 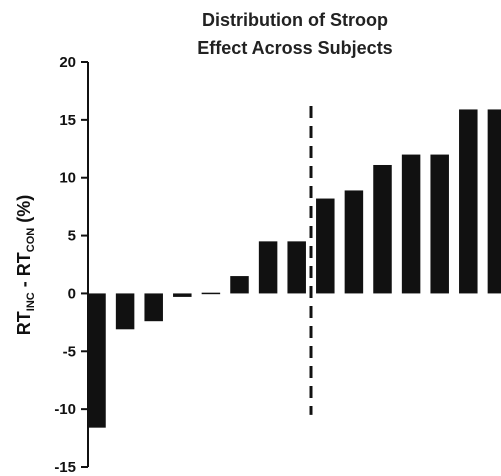 I want to click on y-tick-label: 0, so click(x=72, y=293).